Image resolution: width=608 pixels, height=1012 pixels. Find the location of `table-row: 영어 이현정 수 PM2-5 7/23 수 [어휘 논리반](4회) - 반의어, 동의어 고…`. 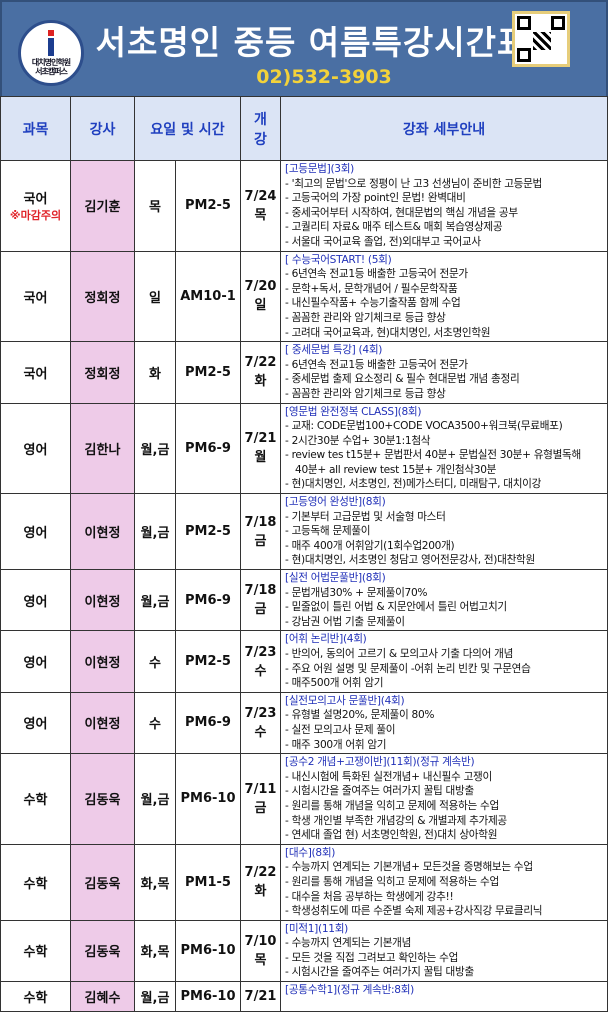

table-row: 영어 이현정 수 PM2-5 7/23 수 [어휘 논리반](4회) - 반의어, 동의어 고… is located at coordinates (304, 661).